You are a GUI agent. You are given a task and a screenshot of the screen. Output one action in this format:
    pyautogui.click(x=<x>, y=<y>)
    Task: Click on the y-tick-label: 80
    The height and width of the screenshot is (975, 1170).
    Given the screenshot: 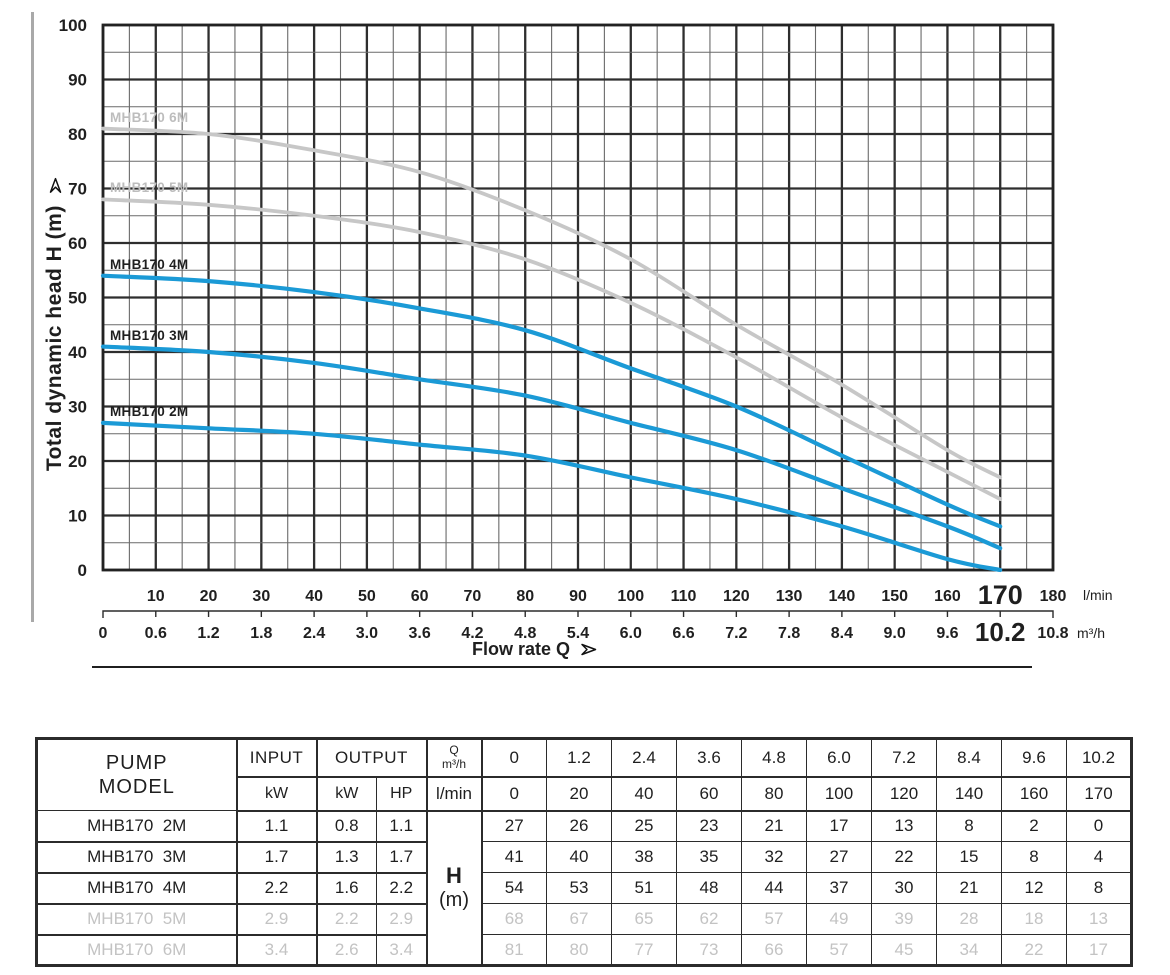 What is the action you would take?
    pyautogui.click(x=77, y=134)
    